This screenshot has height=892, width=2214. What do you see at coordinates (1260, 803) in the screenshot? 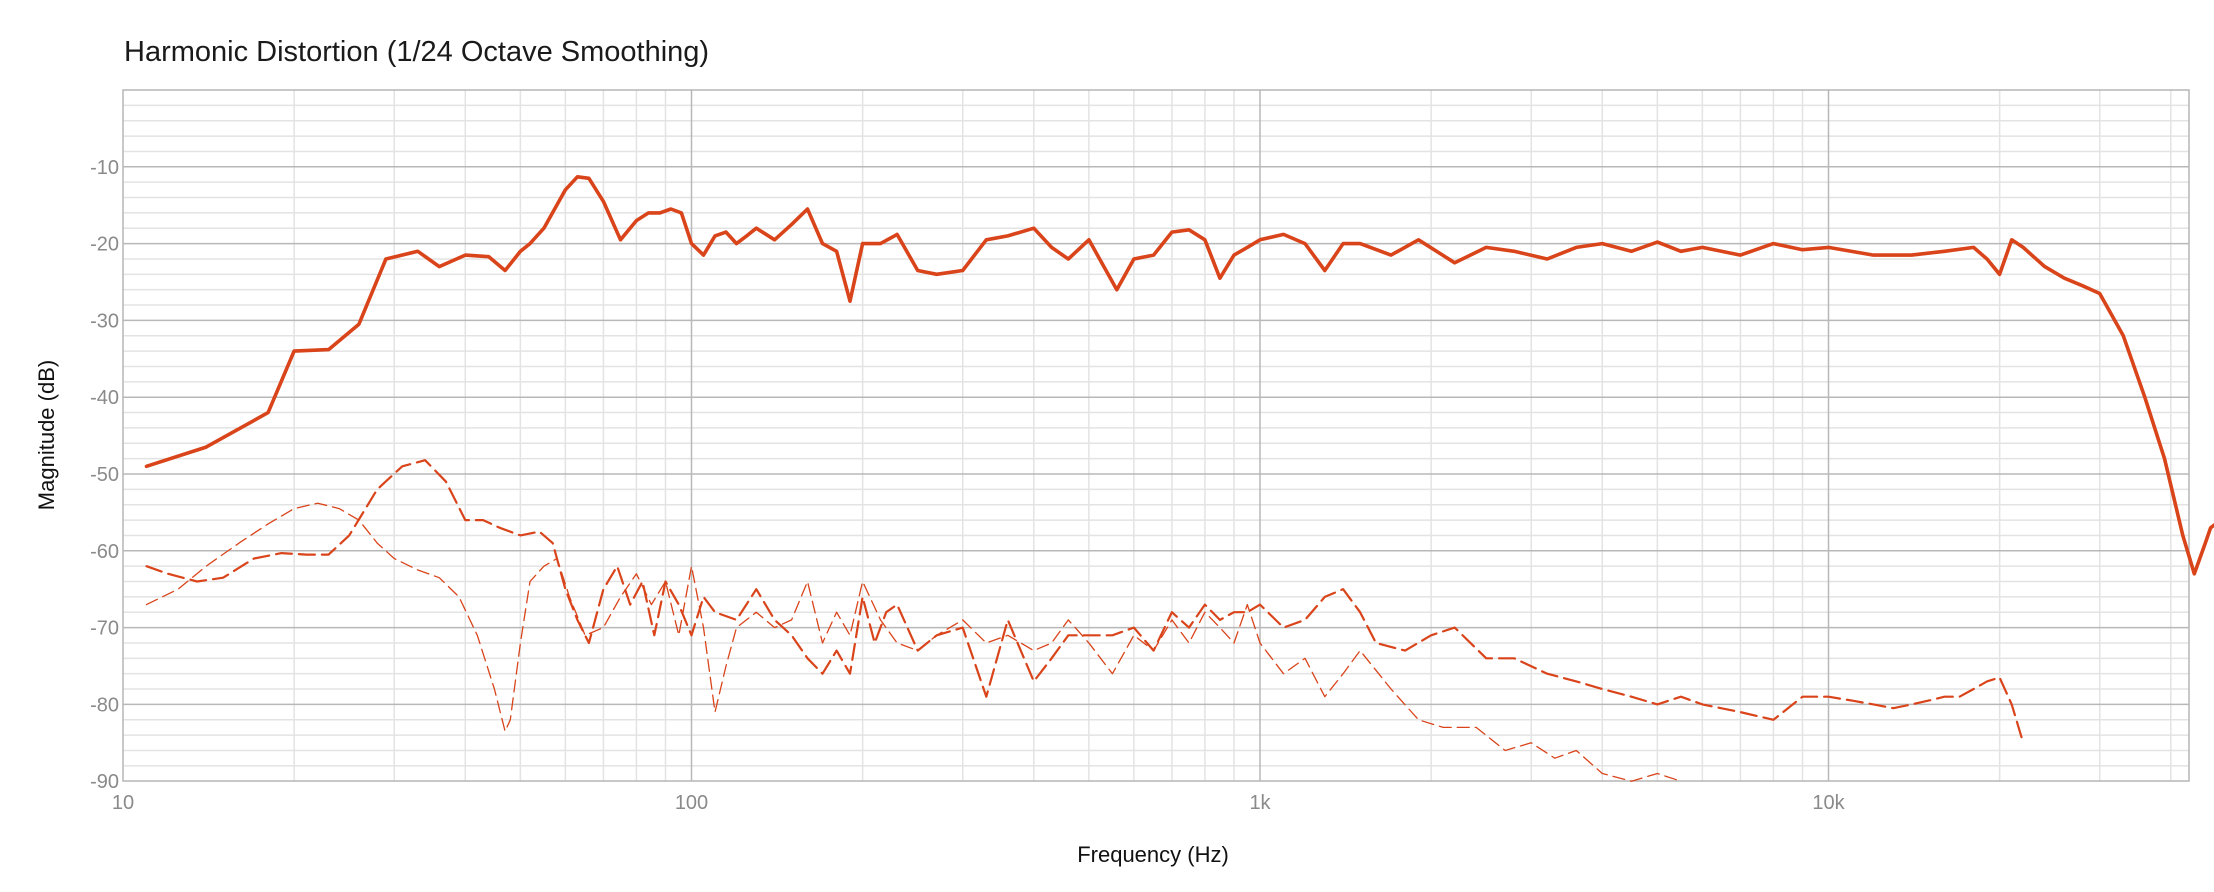
I see `x-tick-label: 1k` at bounding box center [1260, 803].